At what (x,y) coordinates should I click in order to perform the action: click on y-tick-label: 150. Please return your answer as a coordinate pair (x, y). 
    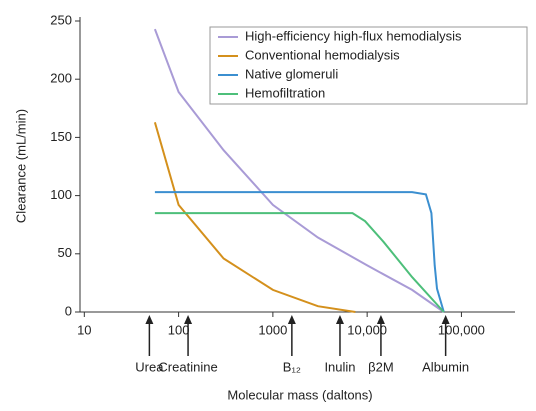
    Looking at the image, I should click on (61, 136).